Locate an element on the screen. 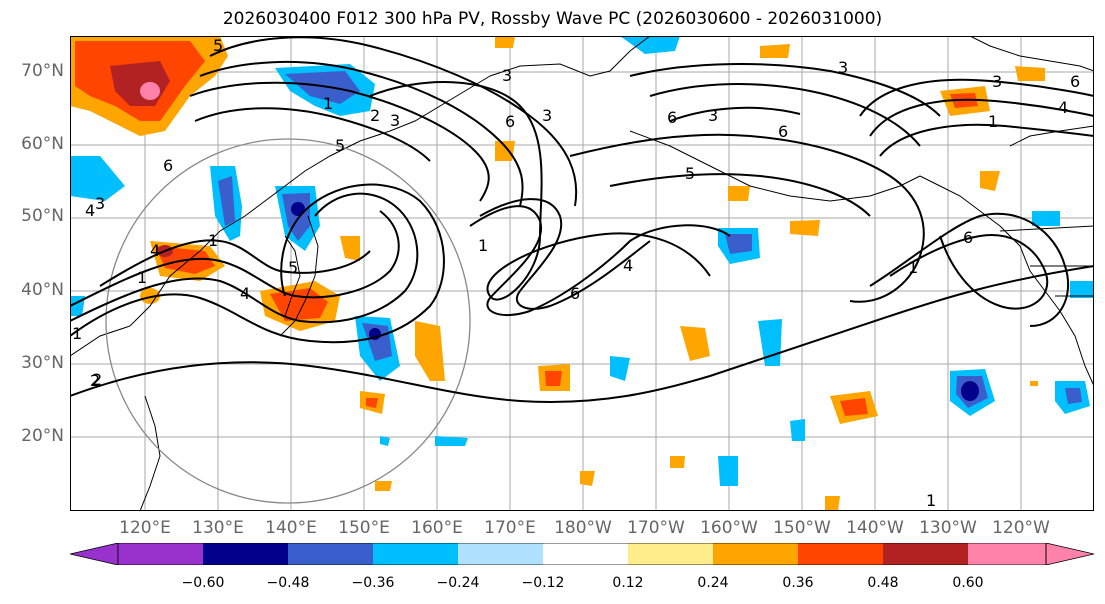 The height and width of the screenshot is (604, 1105). colorbar-tick: −0.48 is located at coordinates (288, 583).